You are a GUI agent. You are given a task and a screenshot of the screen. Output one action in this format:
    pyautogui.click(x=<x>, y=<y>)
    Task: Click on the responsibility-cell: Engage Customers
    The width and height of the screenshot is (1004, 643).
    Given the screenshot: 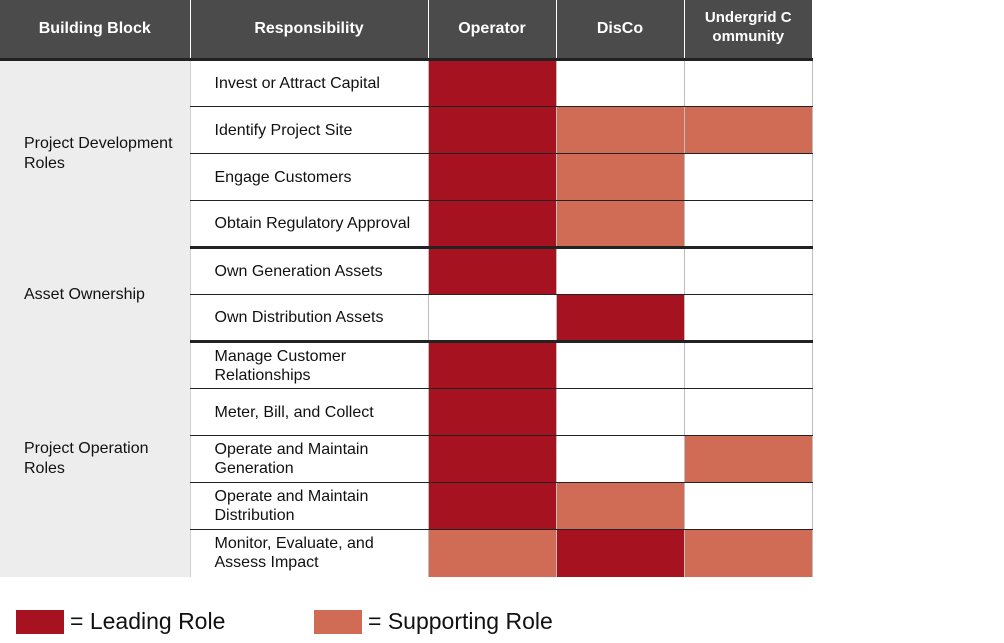 What is the action you would take?
    pyautogui.click(x=309, y=177)
    